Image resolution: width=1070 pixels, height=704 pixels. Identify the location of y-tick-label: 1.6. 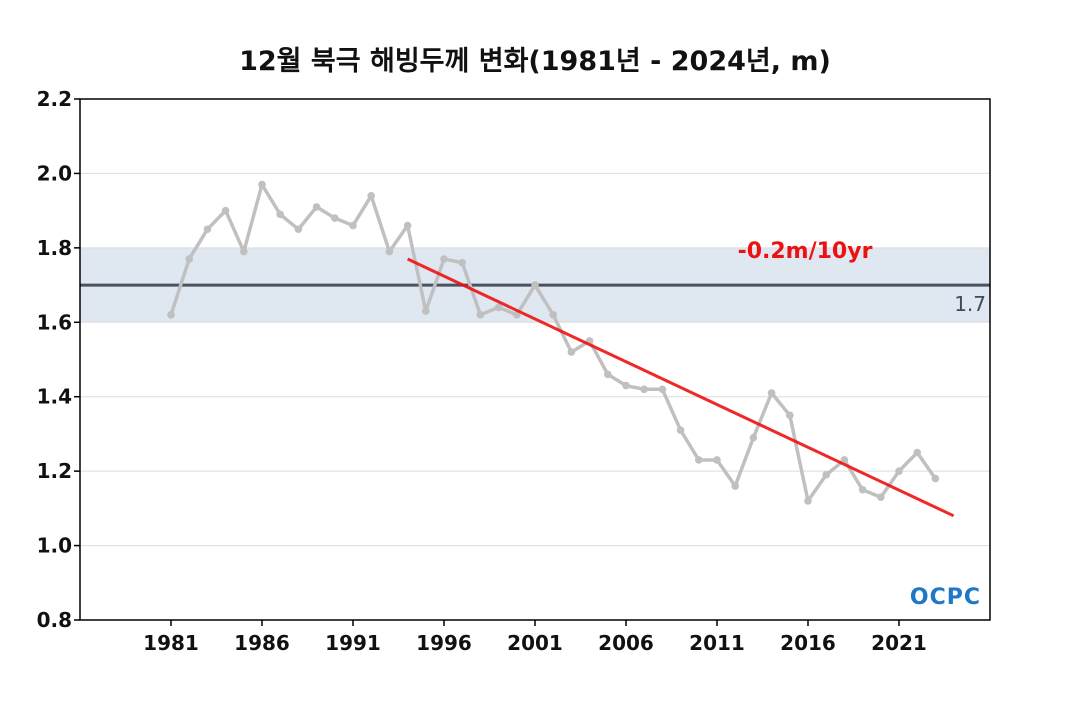
(54, 322).